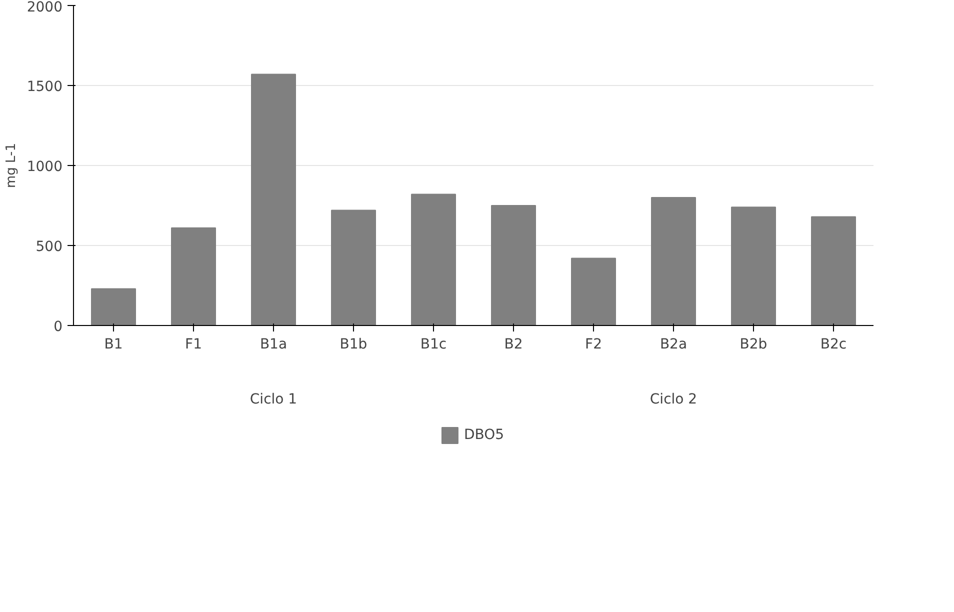 The height and width of the screenshot is (612, 954). Describe the element at coordinates (674, 400) in the screenshot. I see `text: Ciclo 2` at that location.